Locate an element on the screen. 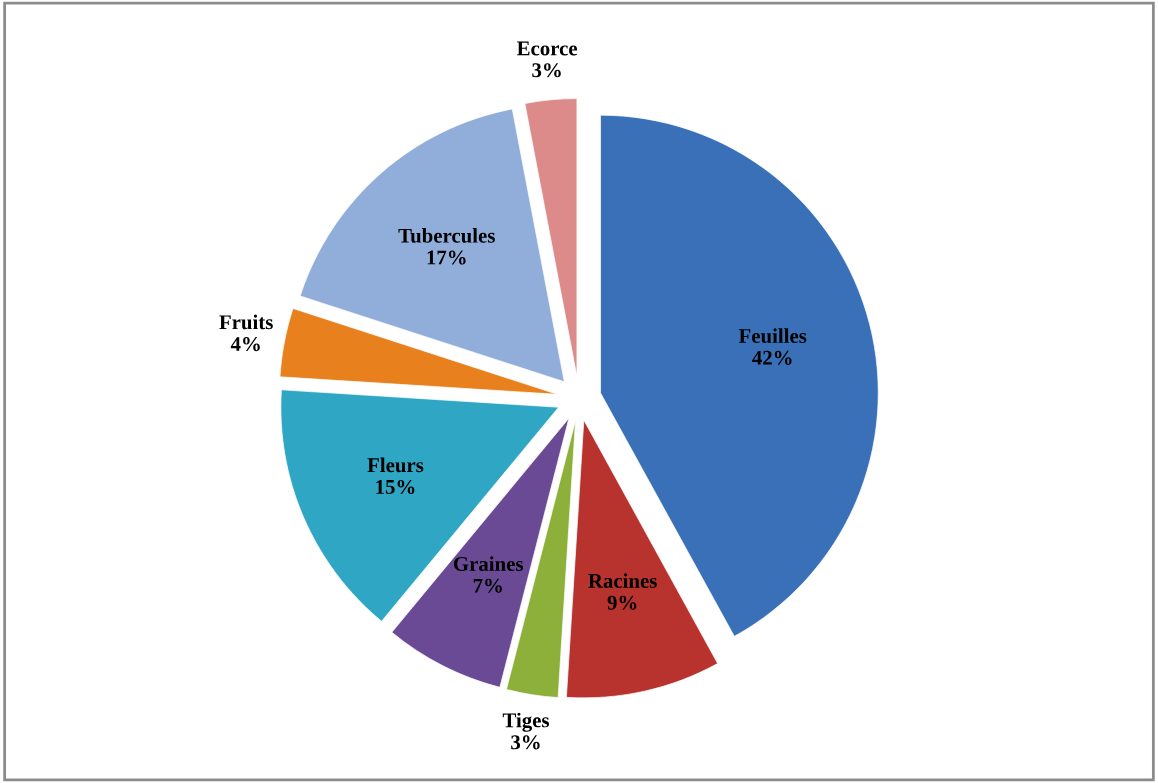  slice-label: Racines is located at coordinates (622, 580).